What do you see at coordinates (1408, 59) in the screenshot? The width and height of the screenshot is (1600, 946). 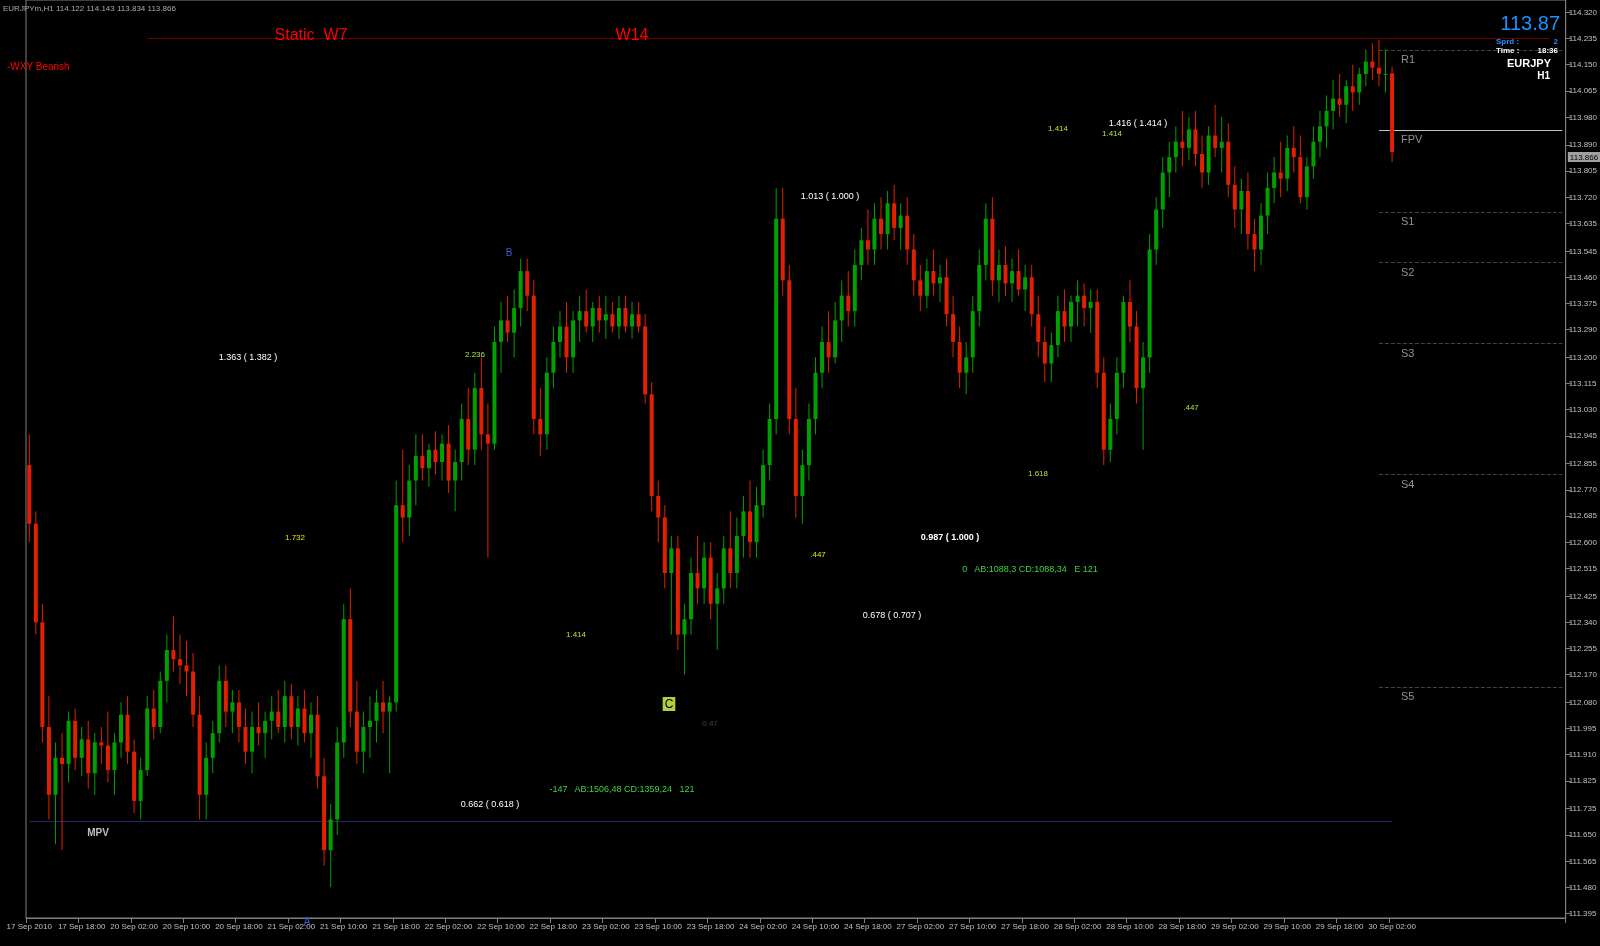 I see `ref-line-label: R1` at bounding box center [1408, 59].